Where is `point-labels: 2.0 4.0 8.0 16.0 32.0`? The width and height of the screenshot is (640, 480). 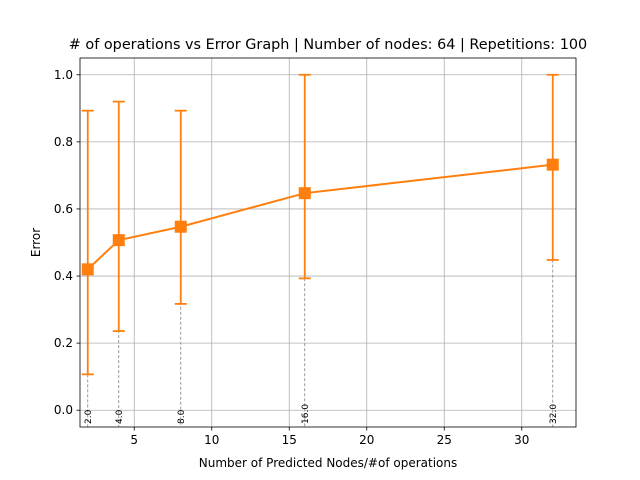
point-labels: 2.0 4.0 8.0 16.0 32.0 is located at coordinates (321, 414).